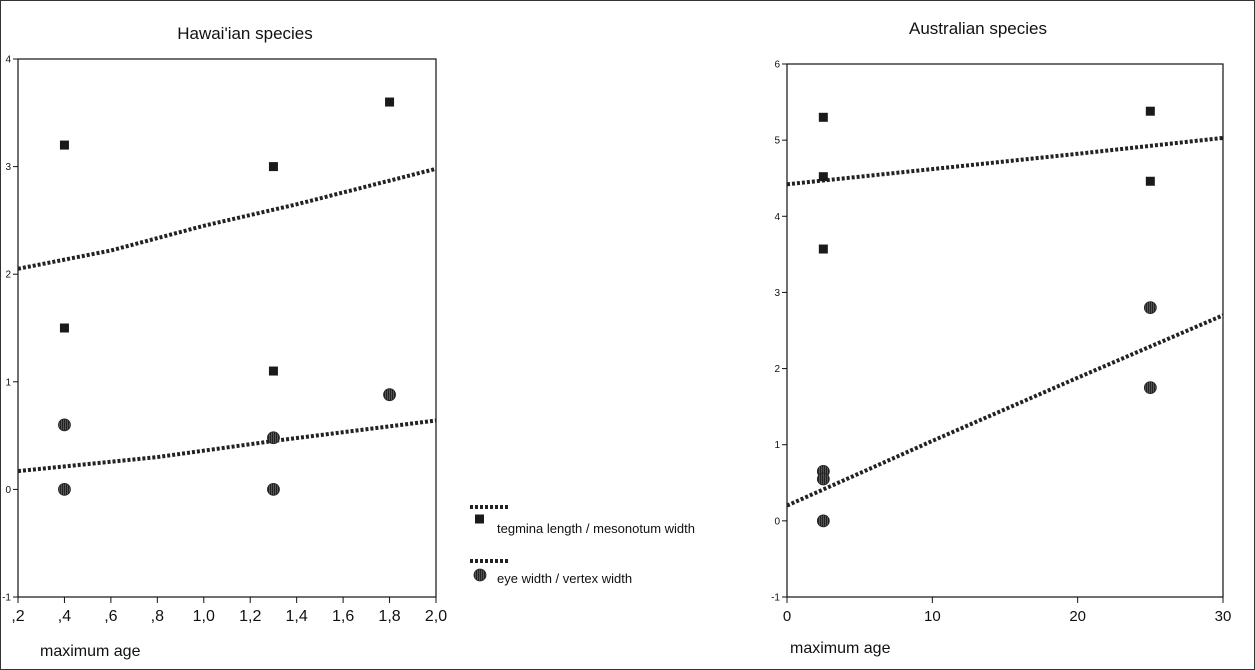 This screenshot has height=670, width=1255. What do you see at coordinates (245, 33) in the screenshot?
I see `chart-title: Hawai'ian species` at bounding box center [245, 33].